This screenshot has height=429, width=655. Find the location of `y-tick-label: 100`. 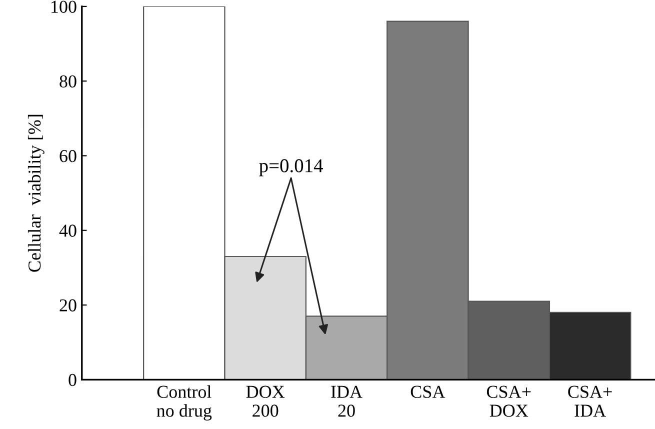

y-tick-label: 100 is located at coordinates (64, 6).